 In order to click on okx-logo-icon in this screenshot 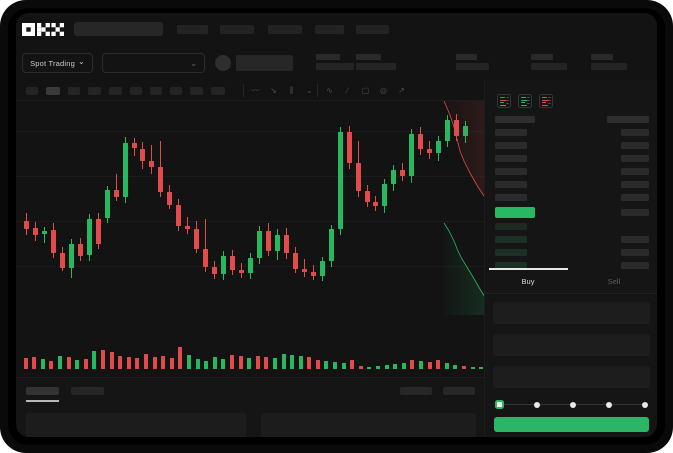, I will do `click(43, 29)`.